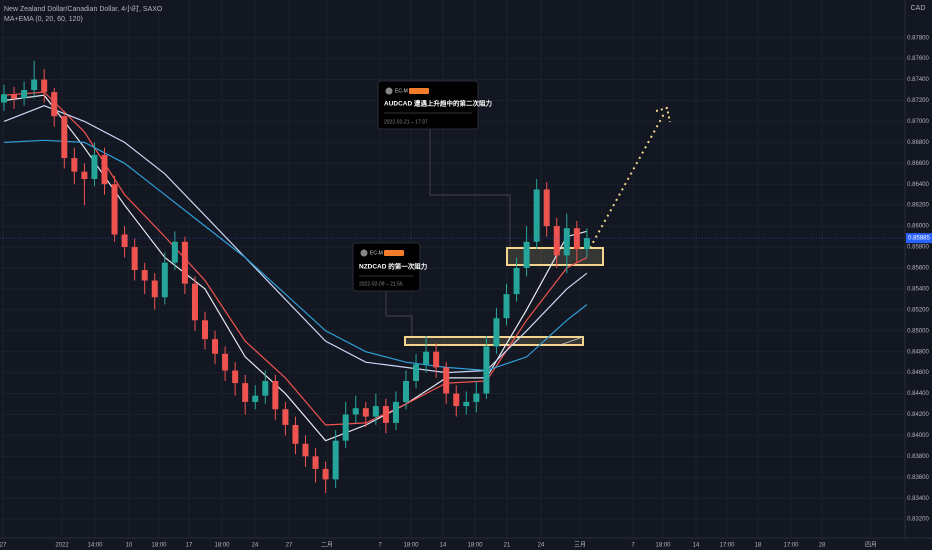  I want to click on callout: EC-M NZDCAD 的第一次阻力 2022-02-09 – 21:55, so click(390, 267).